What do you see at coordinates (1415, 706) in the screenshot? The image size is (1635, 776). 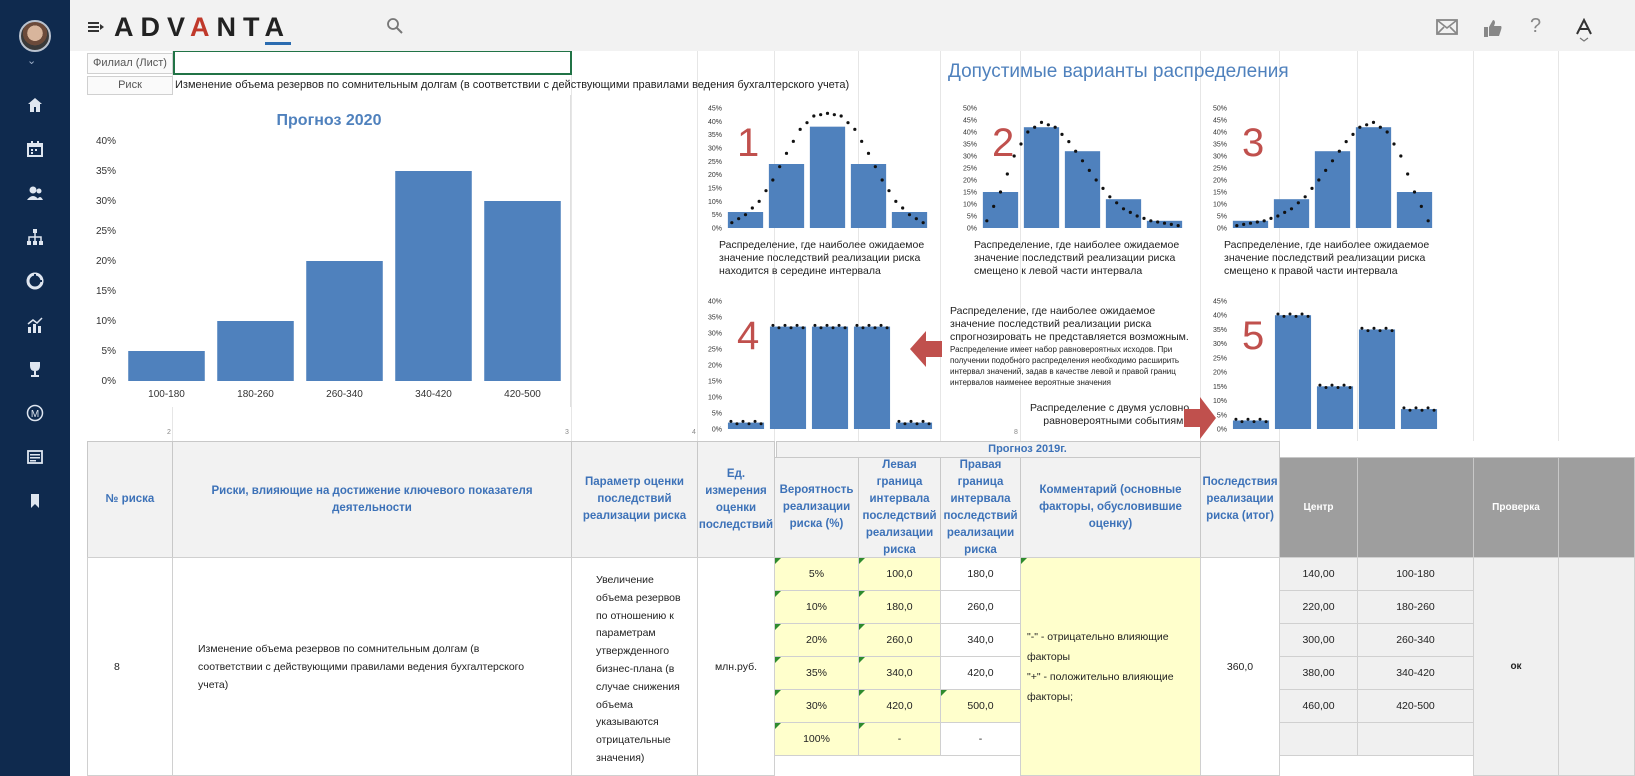 I see `range-cell: 420-500` at bounding box center [1415, 706].